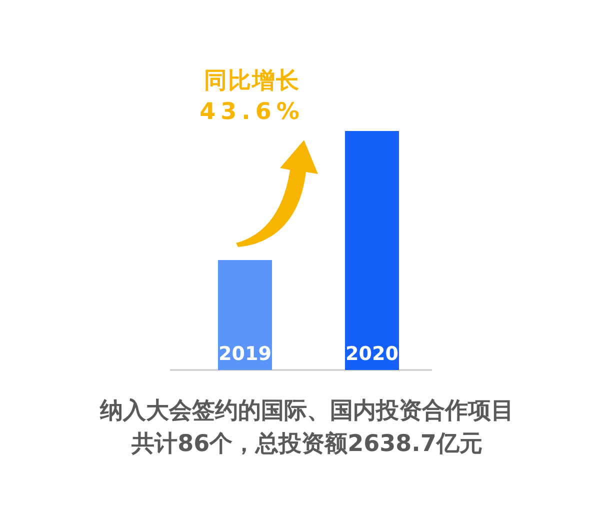 The height and width of the screenshot is (507, 614). What do you see at coordinates (372, 354) in the screenshot?
I see `x-tick-label: 2020` at bounding box center [372, 354].